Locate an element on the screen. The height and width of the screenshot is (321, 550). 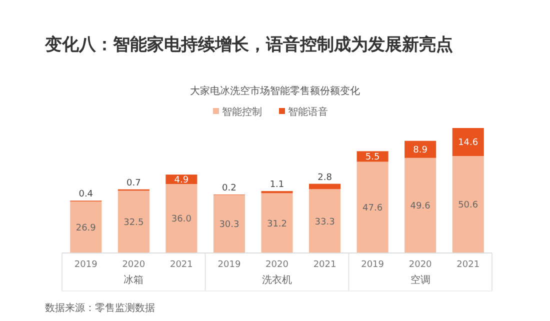
text: 洗衣机 is located at coordinates (277, 280).